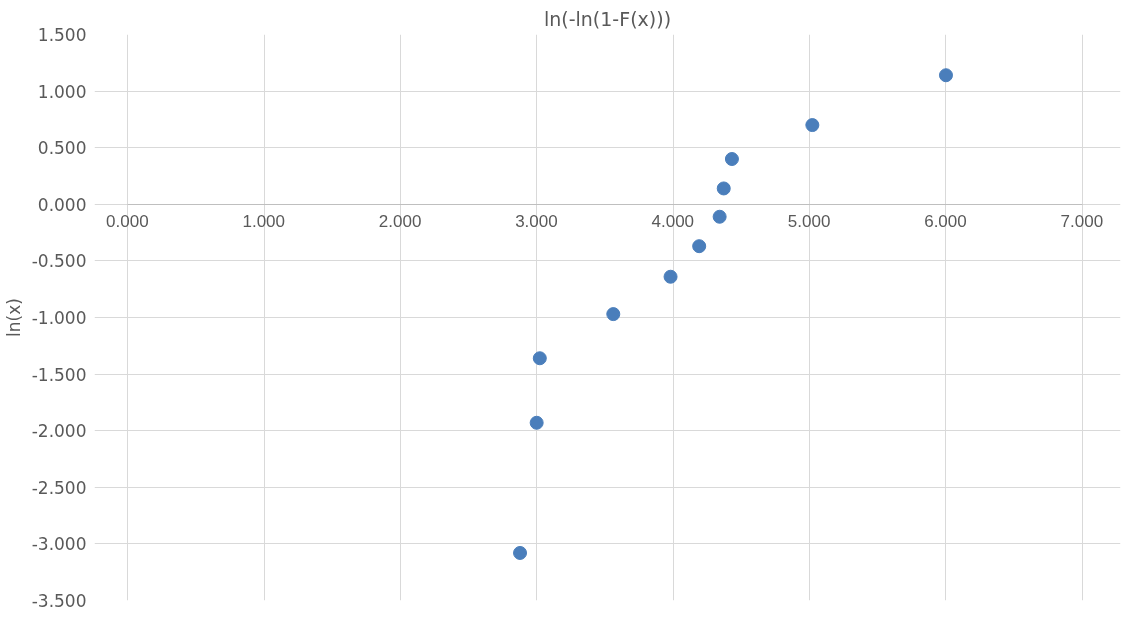 This screenshot has width=1139, height=627. Describe the element at coordinates (62, 35) in the screenshot. I see `y-tick-label: 1.500` at that location.